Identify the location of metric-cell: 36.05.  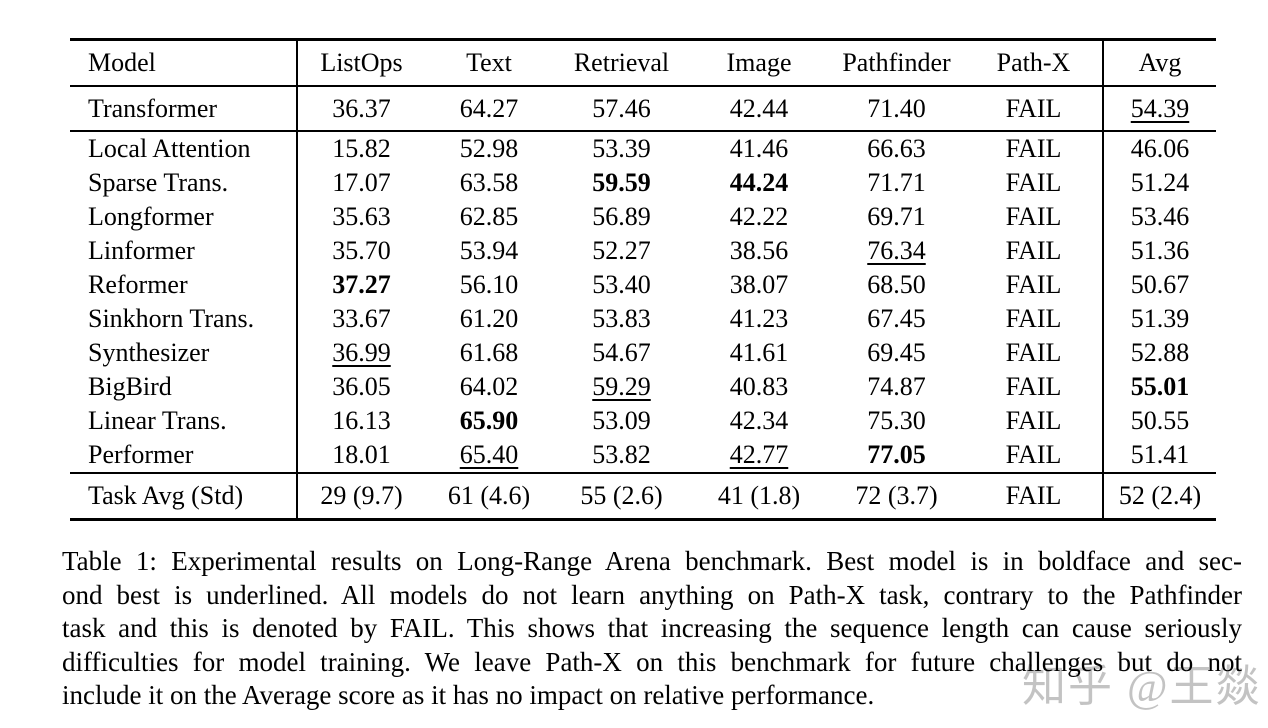
(361, 386).